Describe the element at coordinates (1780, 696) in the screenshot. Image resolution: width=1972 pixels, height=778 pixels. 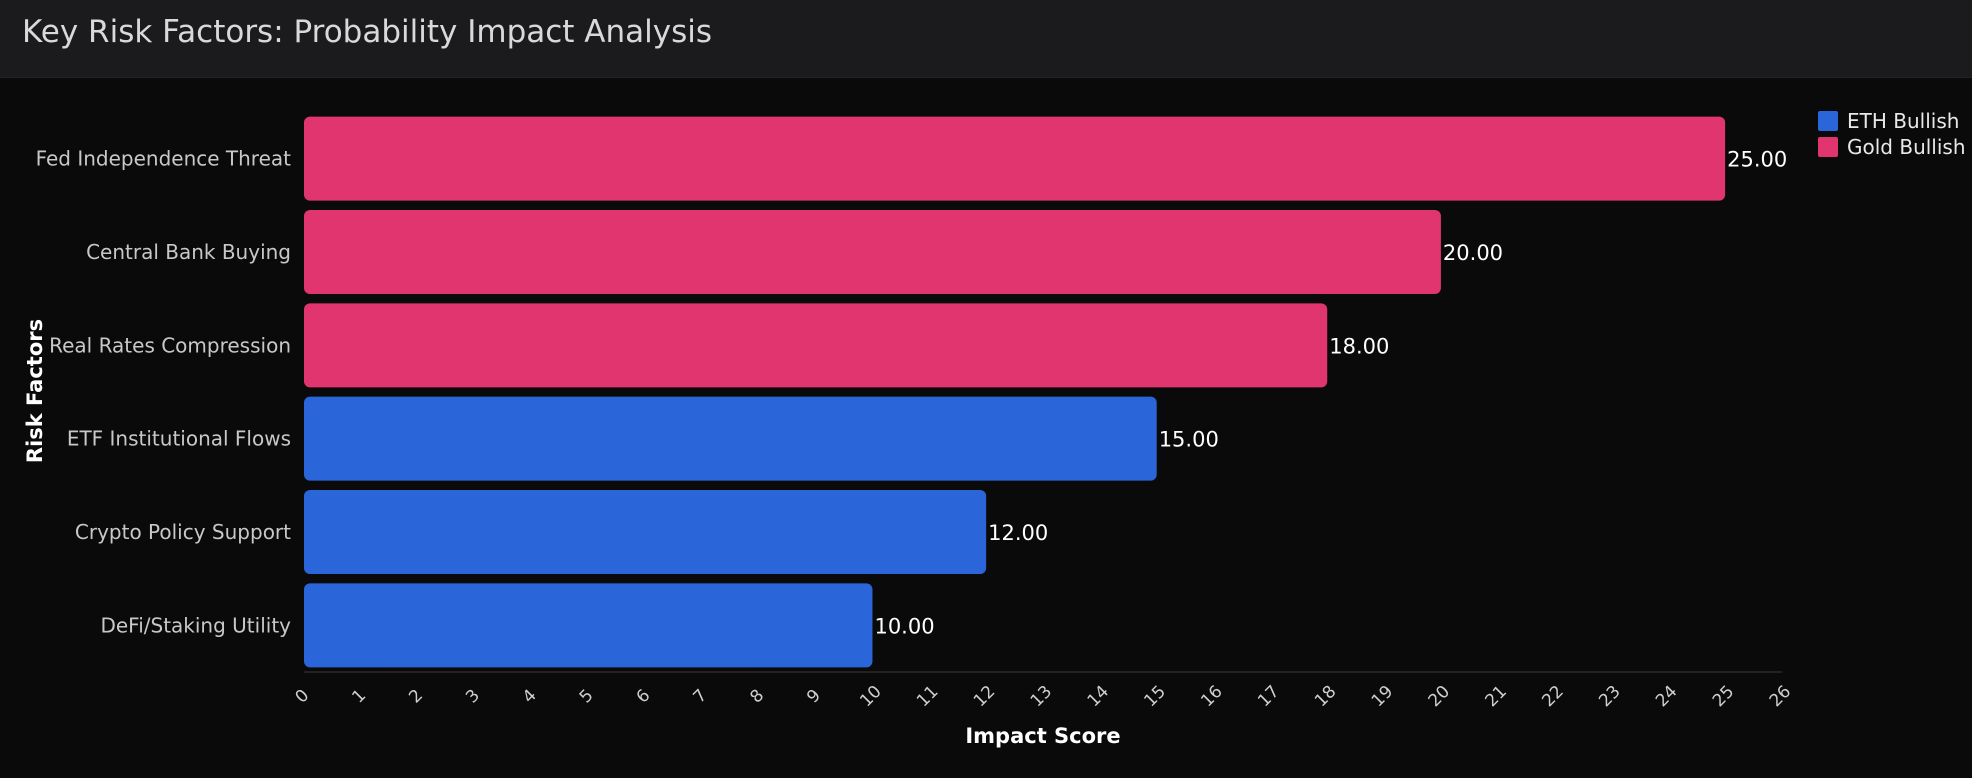
I see `x-tick-label: 26` at that location.